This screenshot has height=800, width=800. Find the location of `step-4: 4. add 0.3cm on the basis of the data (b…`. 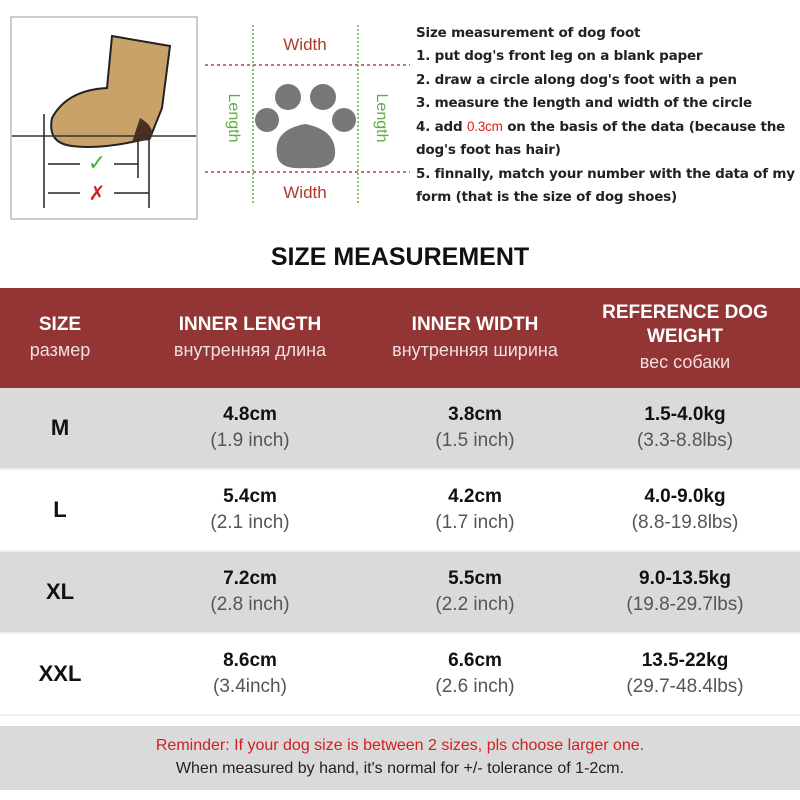

step-4: 4. add 0.3cm on the basis of the data (b… is located at coordinates (601, 139).